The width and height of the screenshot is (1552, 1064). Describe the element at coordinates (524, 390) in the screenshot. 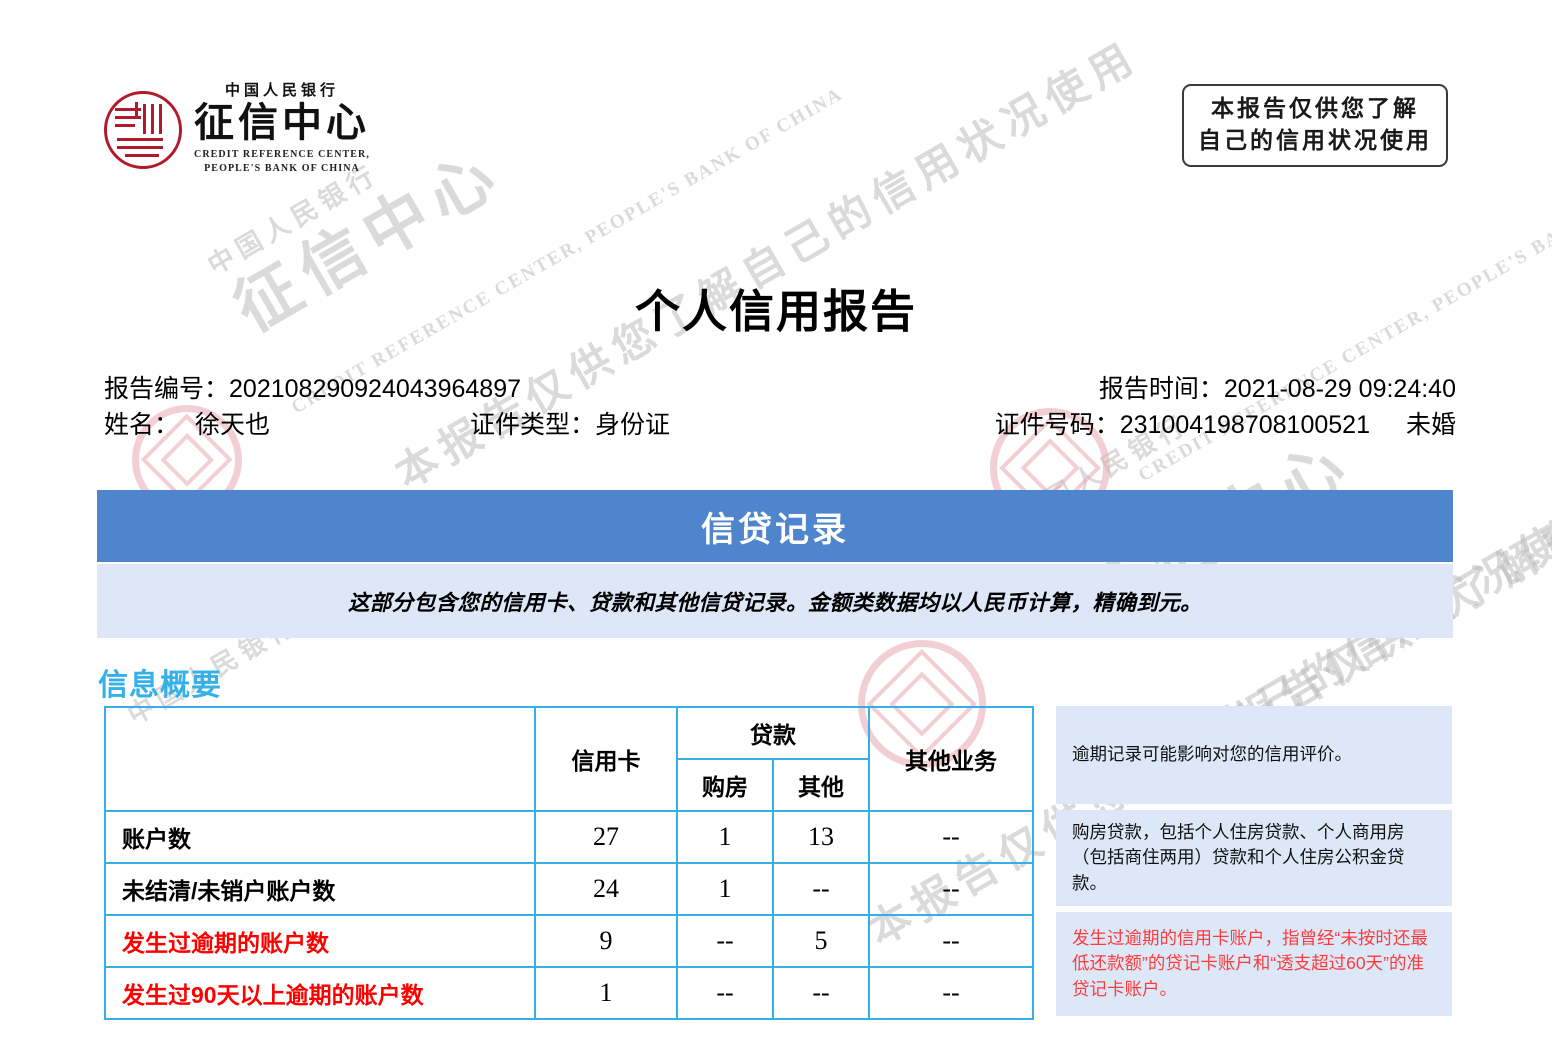

I see `report-number-field: 报告编号：202108290924043964897` at that location.